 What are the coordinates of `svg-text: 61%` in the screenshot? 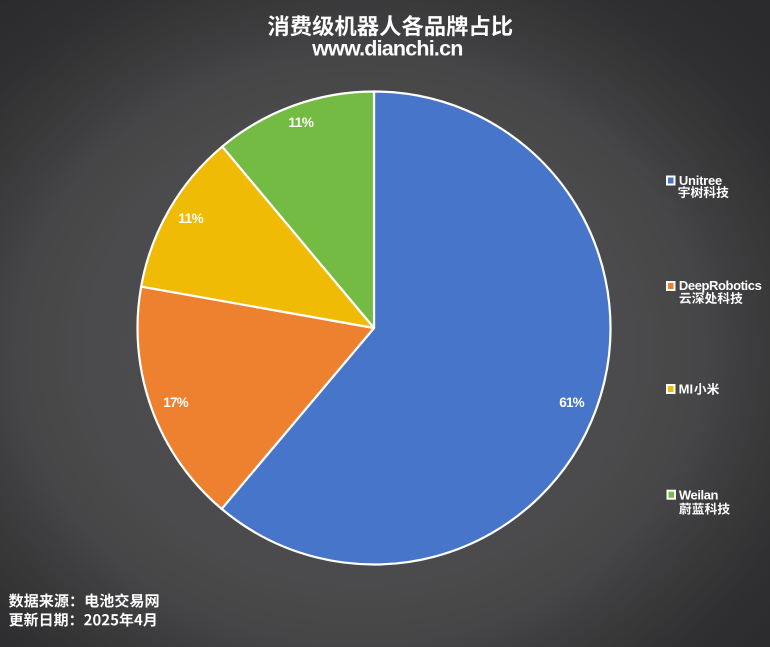 It's located at (572, 402).